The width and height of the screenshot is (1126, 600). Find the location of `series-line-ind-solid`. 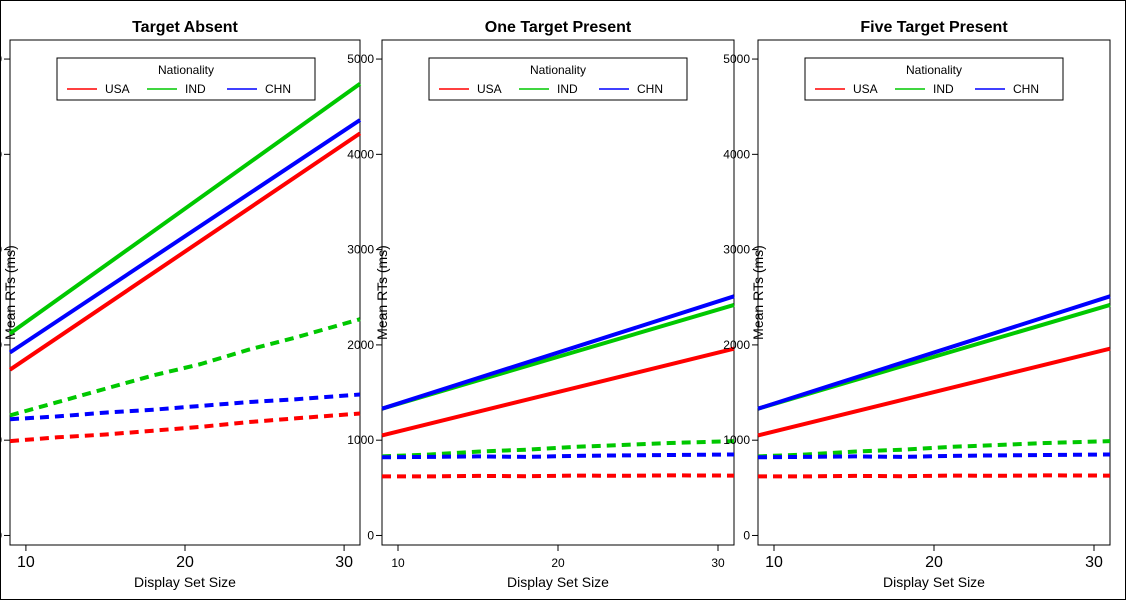

series-line-ind-solid is located at coordinates (185, 209).